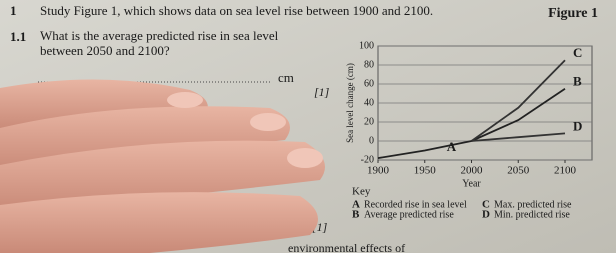 This screenshot has width=616, height=253. What do you see at coordinates (369, 83) in the screenshot?
I see `y-tick-label: 60` at bounding box center [369, 83].